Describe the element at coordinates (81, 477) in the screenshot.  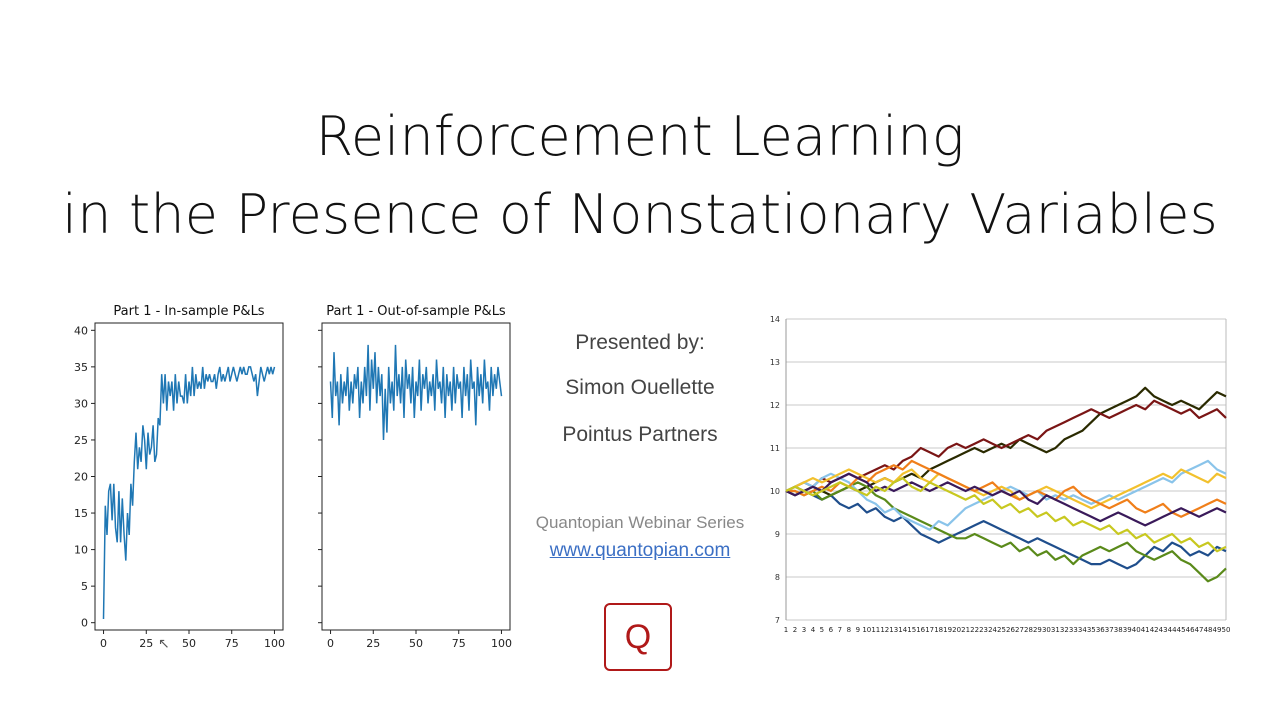
I see `y-tick-label: 20` at that location.